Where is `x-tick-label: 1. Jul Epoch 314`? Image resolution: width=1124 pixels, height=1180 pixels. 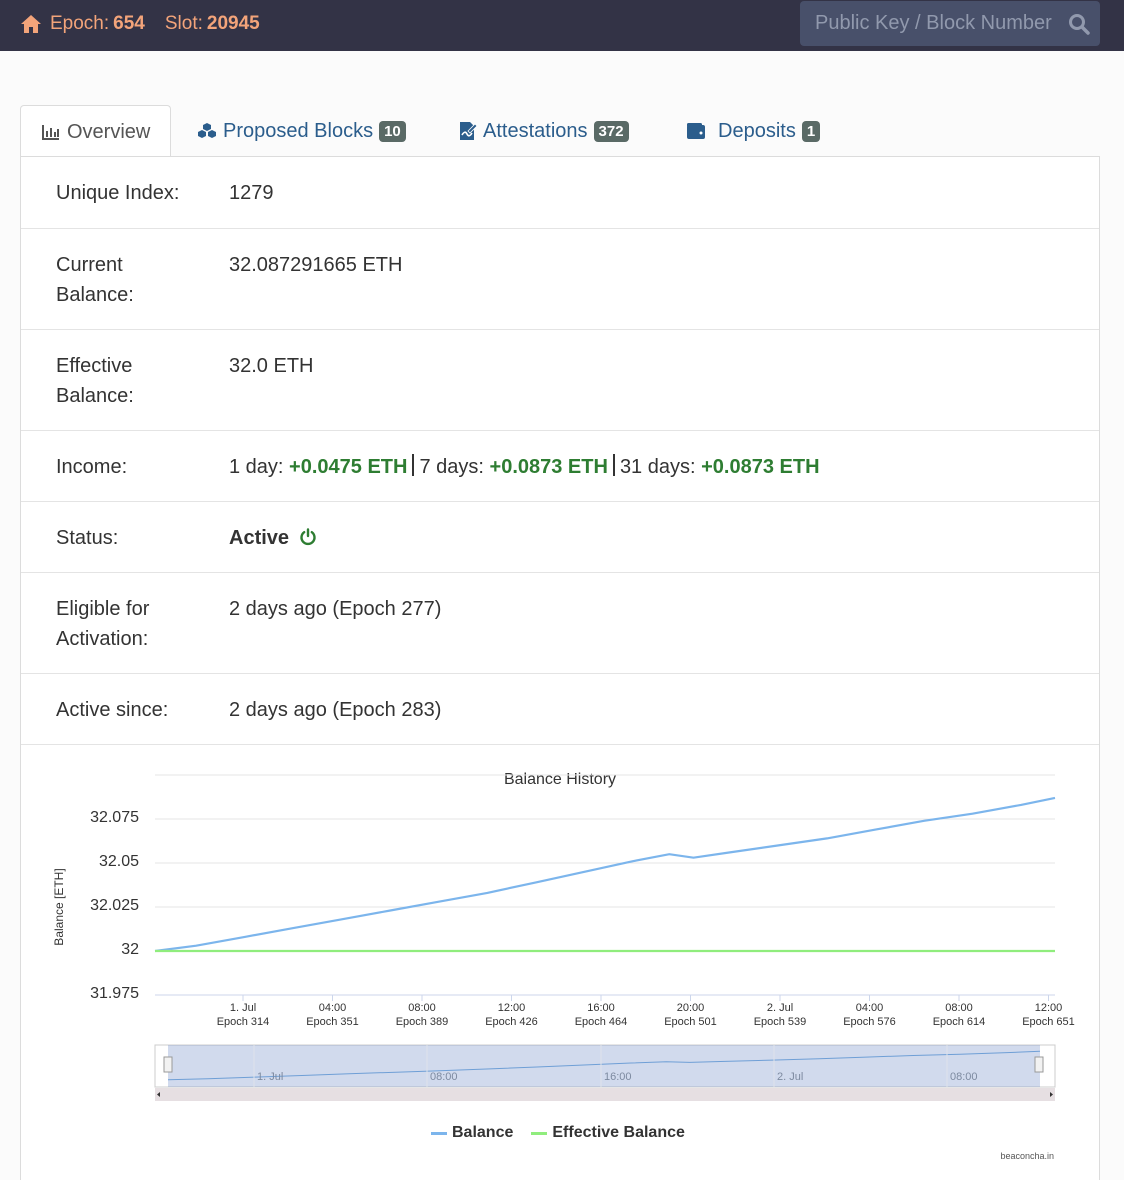 x-tick-label: 1. Jul Epoch 314 is located at coordinates (243, 1015).